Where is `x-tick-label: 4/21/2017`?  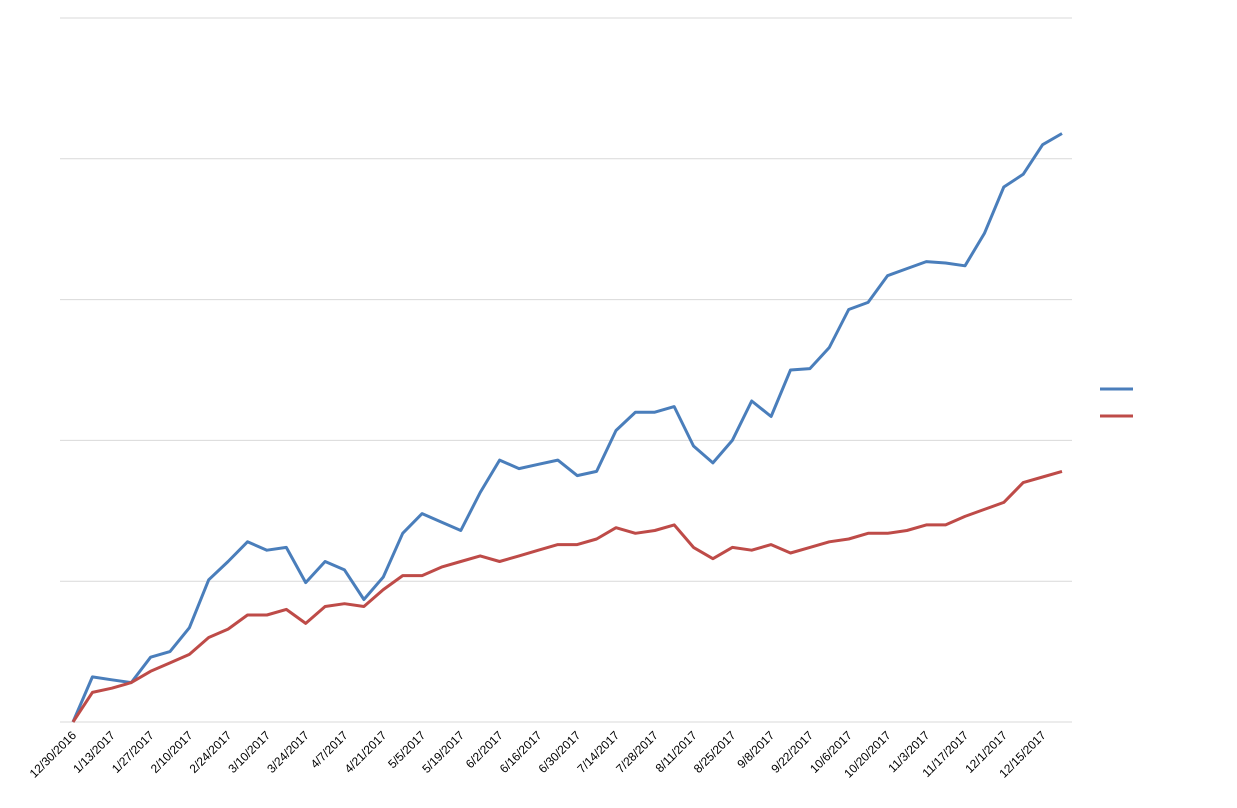
x-tick-label: 4/21/2017 is located at coordinates (366, 752).